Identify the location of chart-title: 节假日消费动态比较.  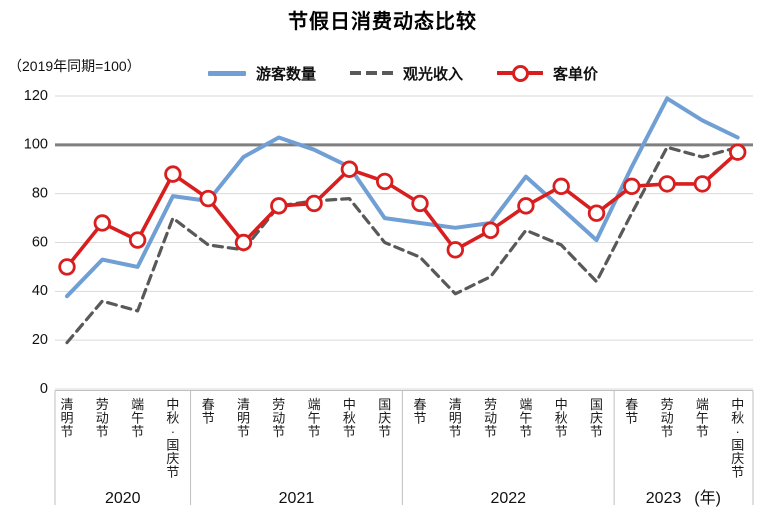
(382, 22).